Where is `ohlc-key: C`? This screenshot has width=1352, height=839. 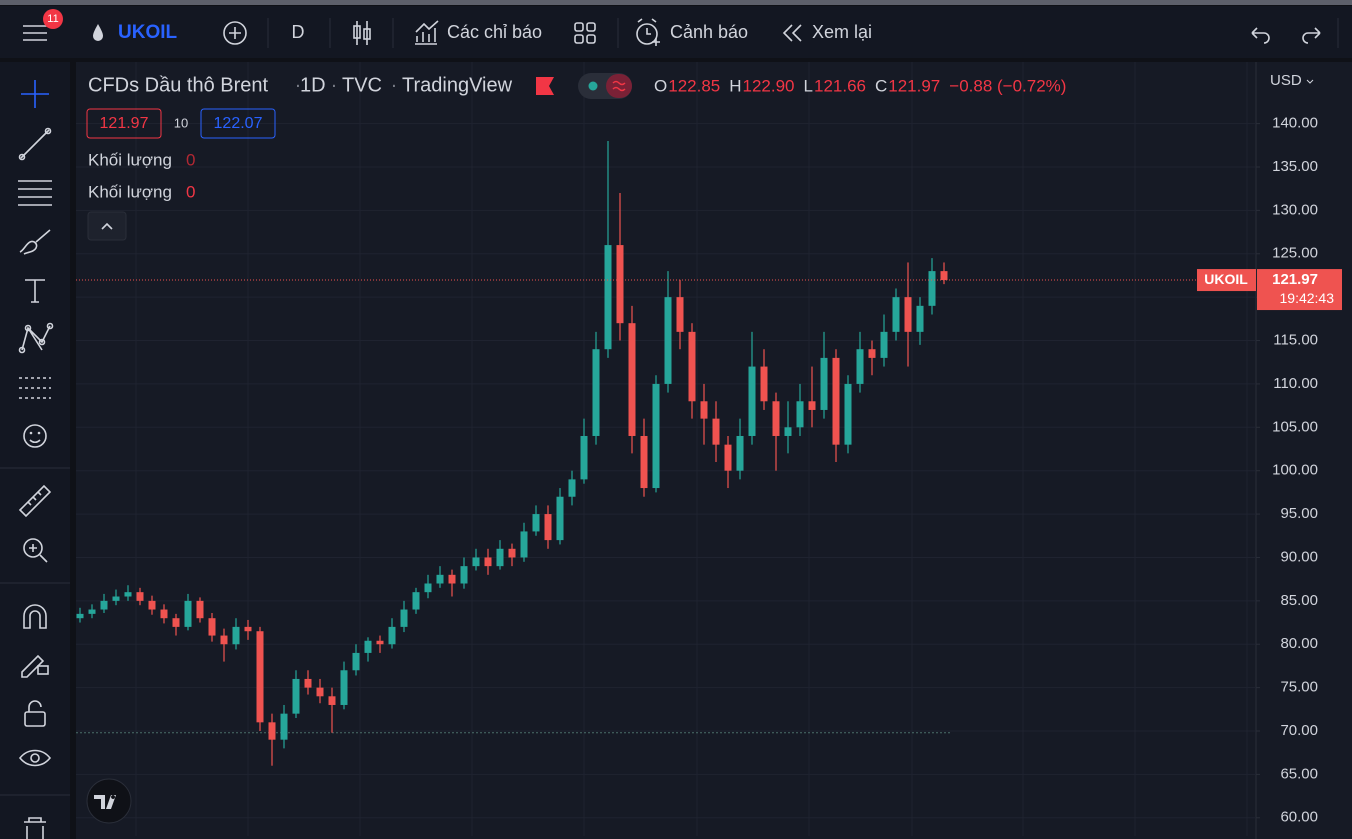
ohlc-key: C is located at coordinates (881, 85).